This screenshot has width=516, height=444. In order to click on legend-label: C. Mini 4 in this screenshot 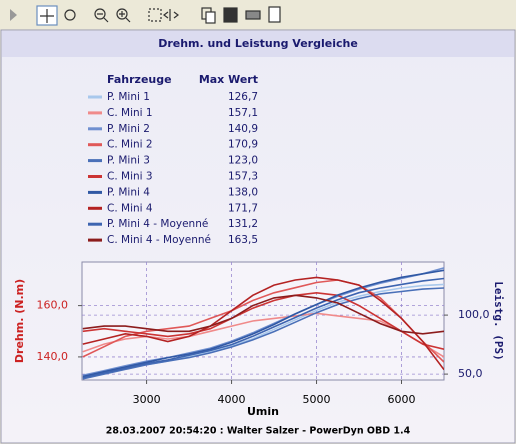, I will do `click(130, 208)`.